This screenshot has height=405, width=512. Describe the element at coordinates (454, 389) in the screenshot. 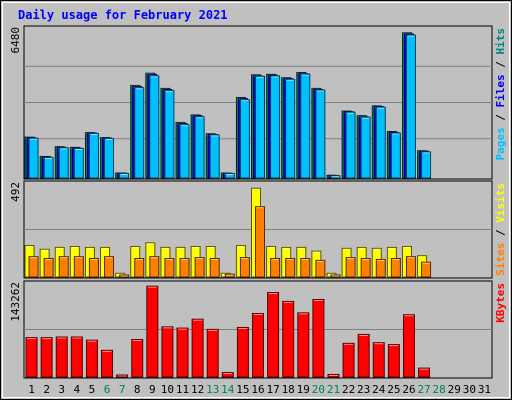

I see `x-tick-label-29: 29` at that location.